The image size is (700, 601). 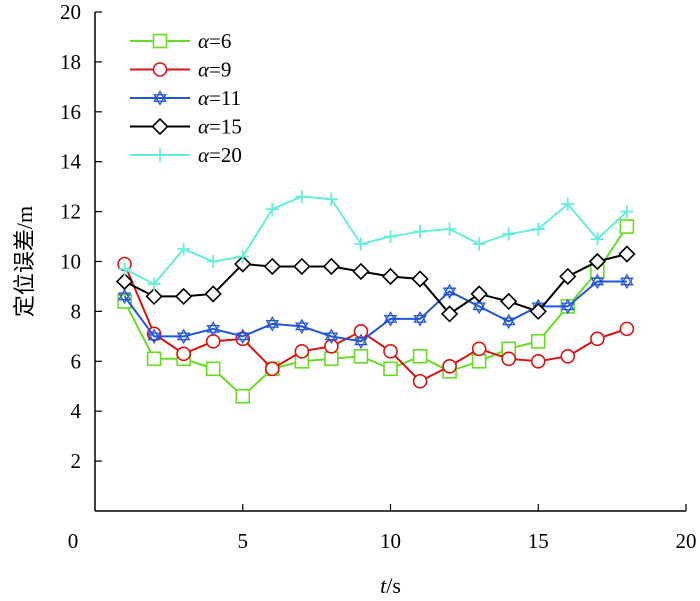 What do you see at coordinates (538, 541) in the screenshot?
I see `x-tick-label: 15` at bounding box center [538, 541].